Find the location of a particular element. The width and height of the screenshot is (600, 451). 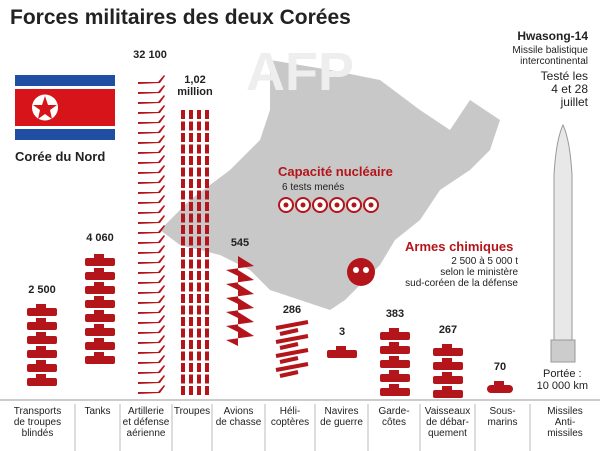

nuclear-note: 6 tests menés is located at coordinates (313, 187).